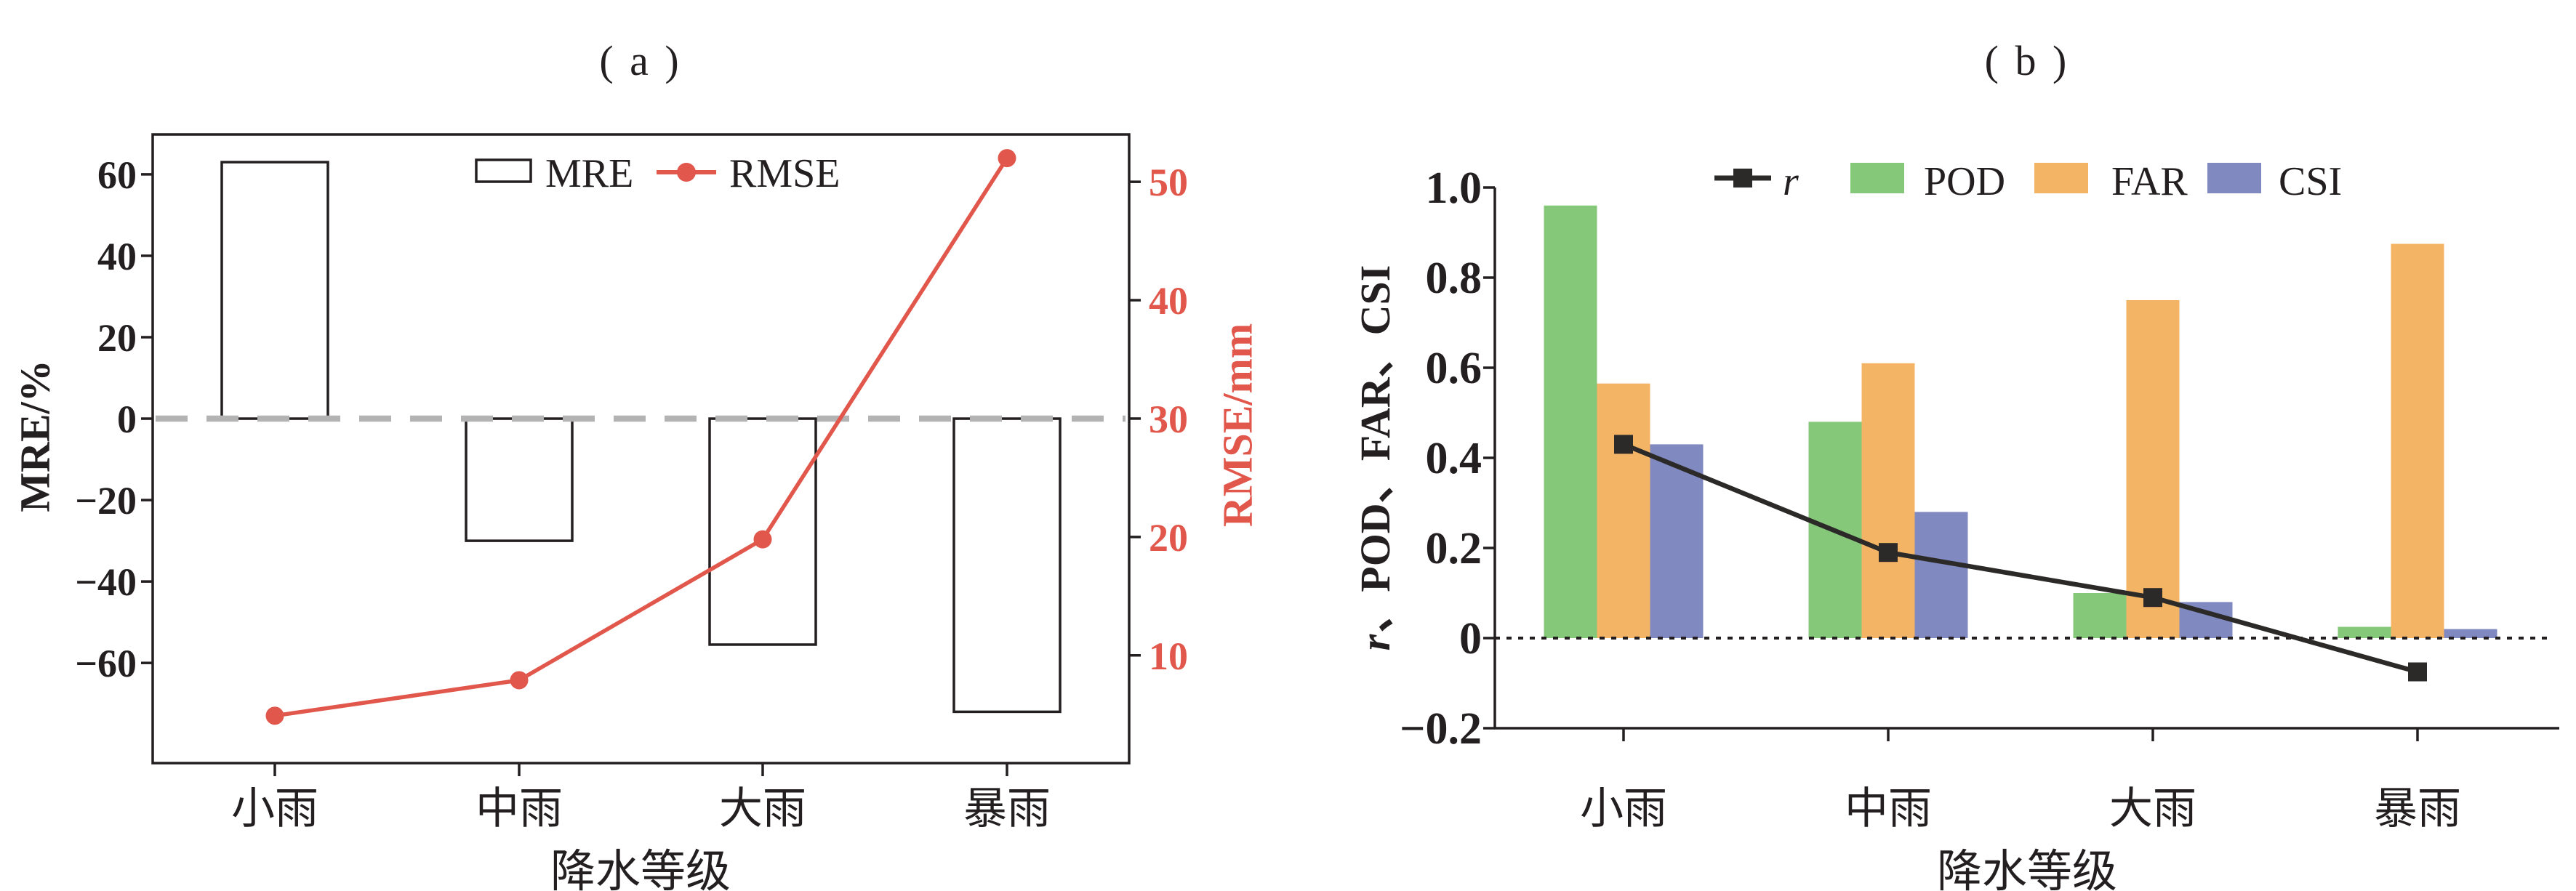 This screenshot has height=891, width=2576. I want to click on ytick-label-b-1: 0.8, so click(1454, 278).